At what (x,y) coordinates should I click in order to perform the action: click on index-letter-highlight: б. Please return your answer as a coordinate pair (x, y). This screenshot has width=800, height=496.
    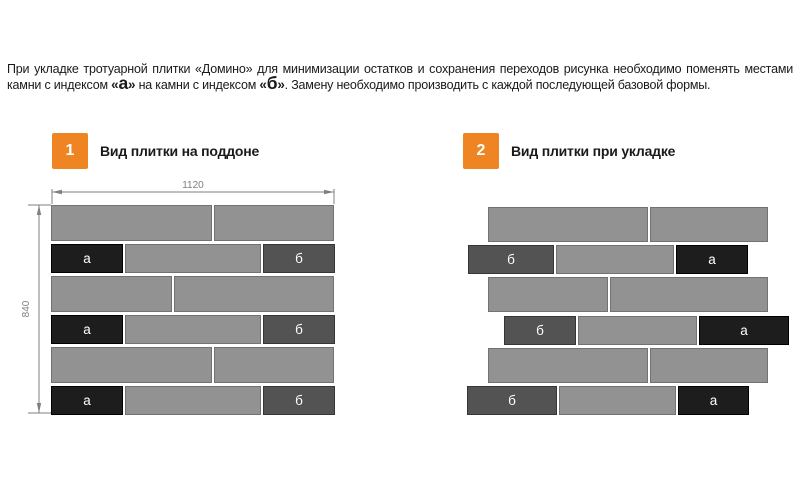
    Looking at the image, I should click on (272, 83).